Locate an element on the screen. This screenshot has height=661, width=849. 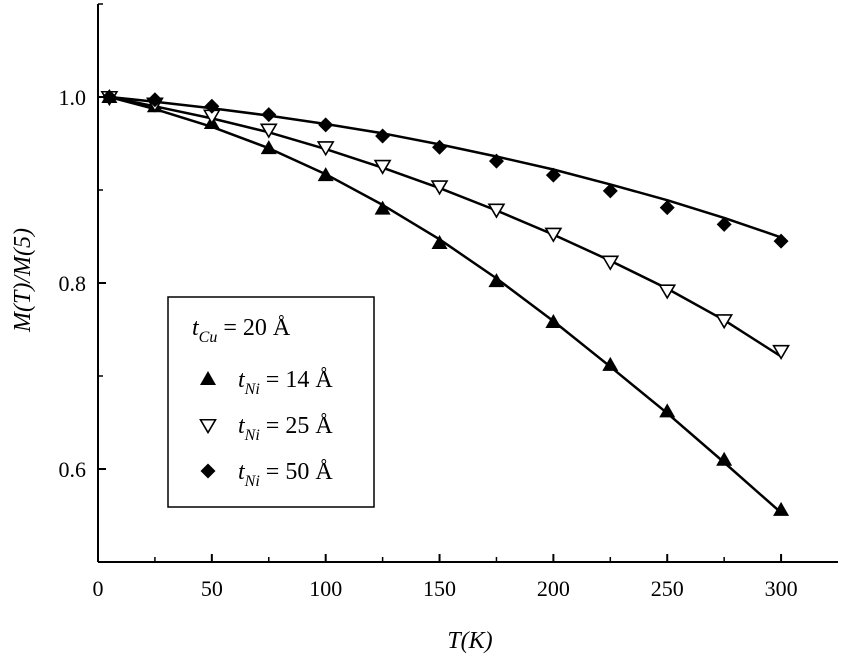
y-axis-title: M(T)/M(5) is located at coordinates (23, 280).